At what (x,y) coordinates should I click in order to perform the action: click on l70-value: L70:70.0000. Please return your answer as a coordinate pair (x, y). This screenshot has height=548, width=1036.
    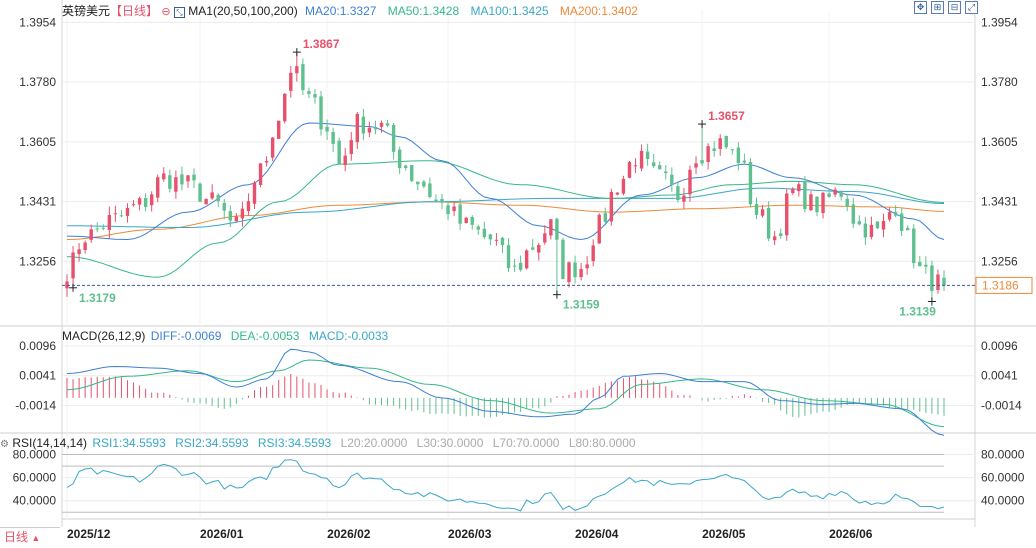
    Looking at the image, I should click on (526, 443).